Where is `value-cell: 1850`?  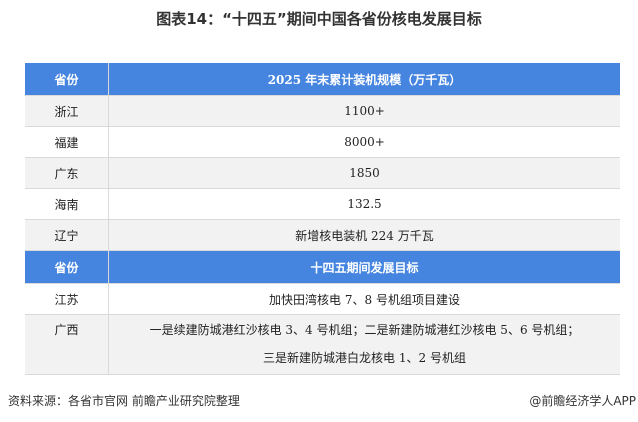
value-cell: 1850 is located at coordinates (364, 173).